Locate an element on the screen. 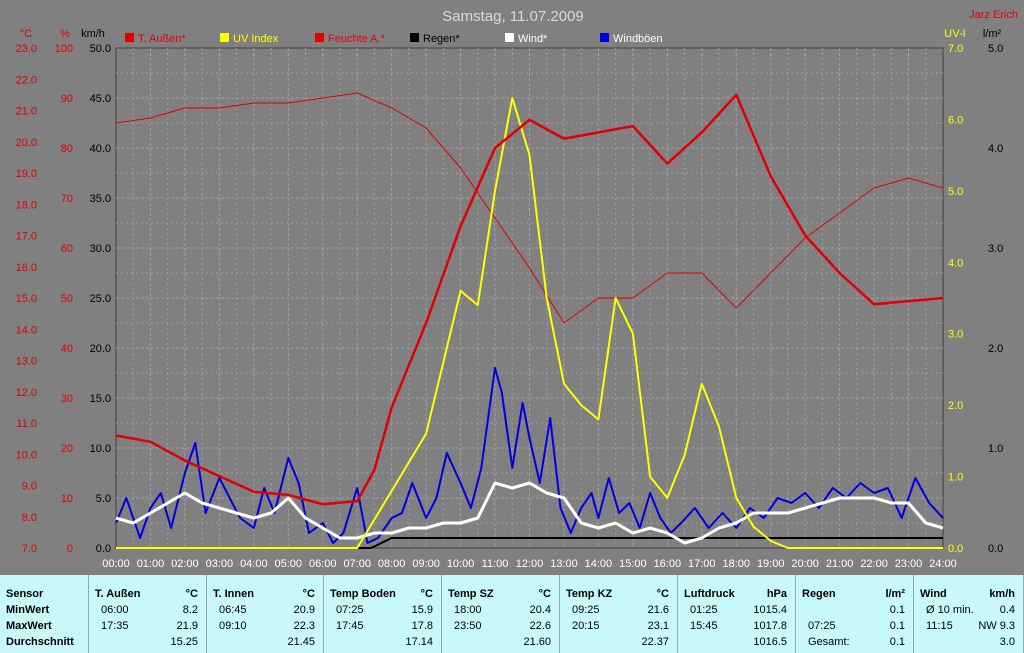 This screenshot has height=653, width=1024. hum-tick-label: 20 is located at coordinates (67, 449).